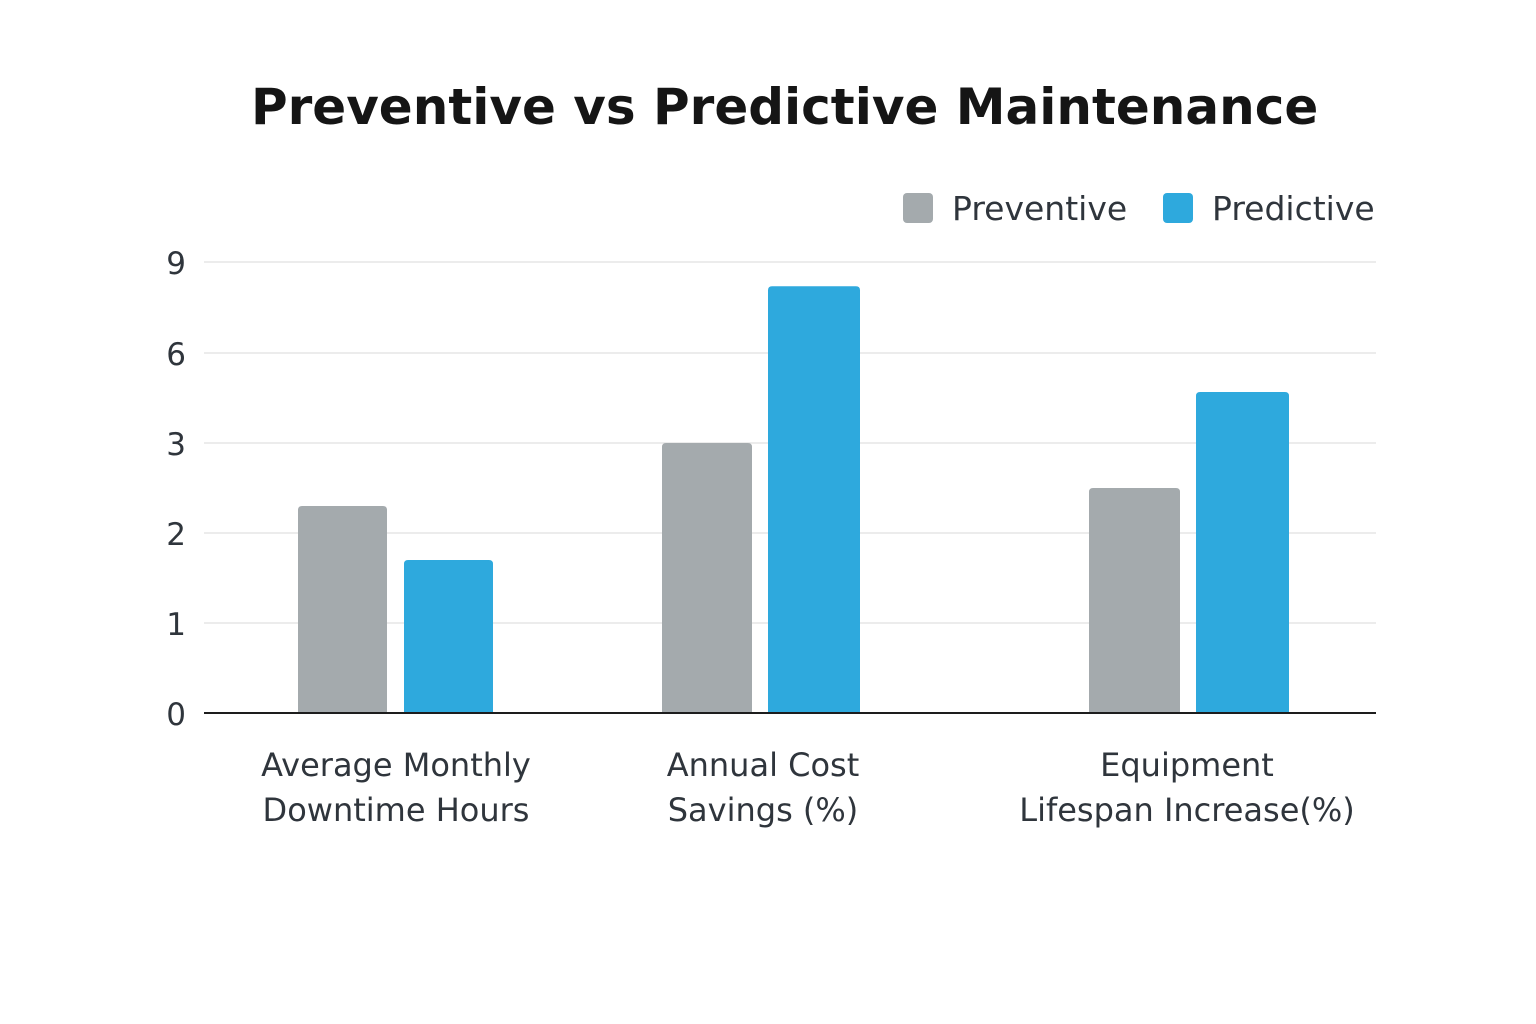  What do you see at coordinates (396, 765) in the screenshot?
I see `x-tick-label-1-line-1: Average Monthly` at bounding box center [396, 765].